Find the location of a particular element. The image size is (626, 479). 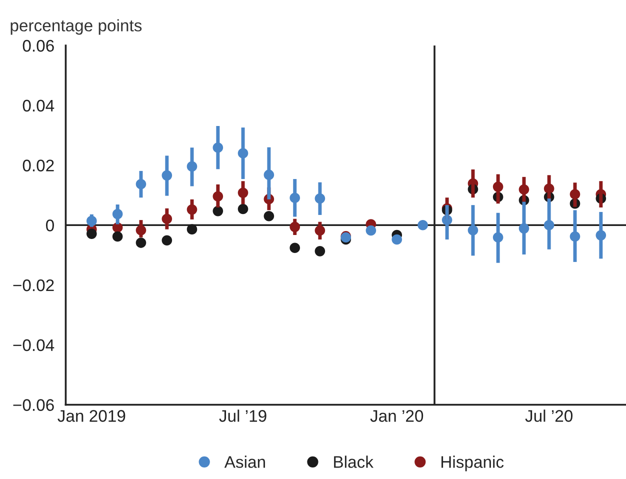

y-tick-label: −0.02 is located at coordinates (33, 285).